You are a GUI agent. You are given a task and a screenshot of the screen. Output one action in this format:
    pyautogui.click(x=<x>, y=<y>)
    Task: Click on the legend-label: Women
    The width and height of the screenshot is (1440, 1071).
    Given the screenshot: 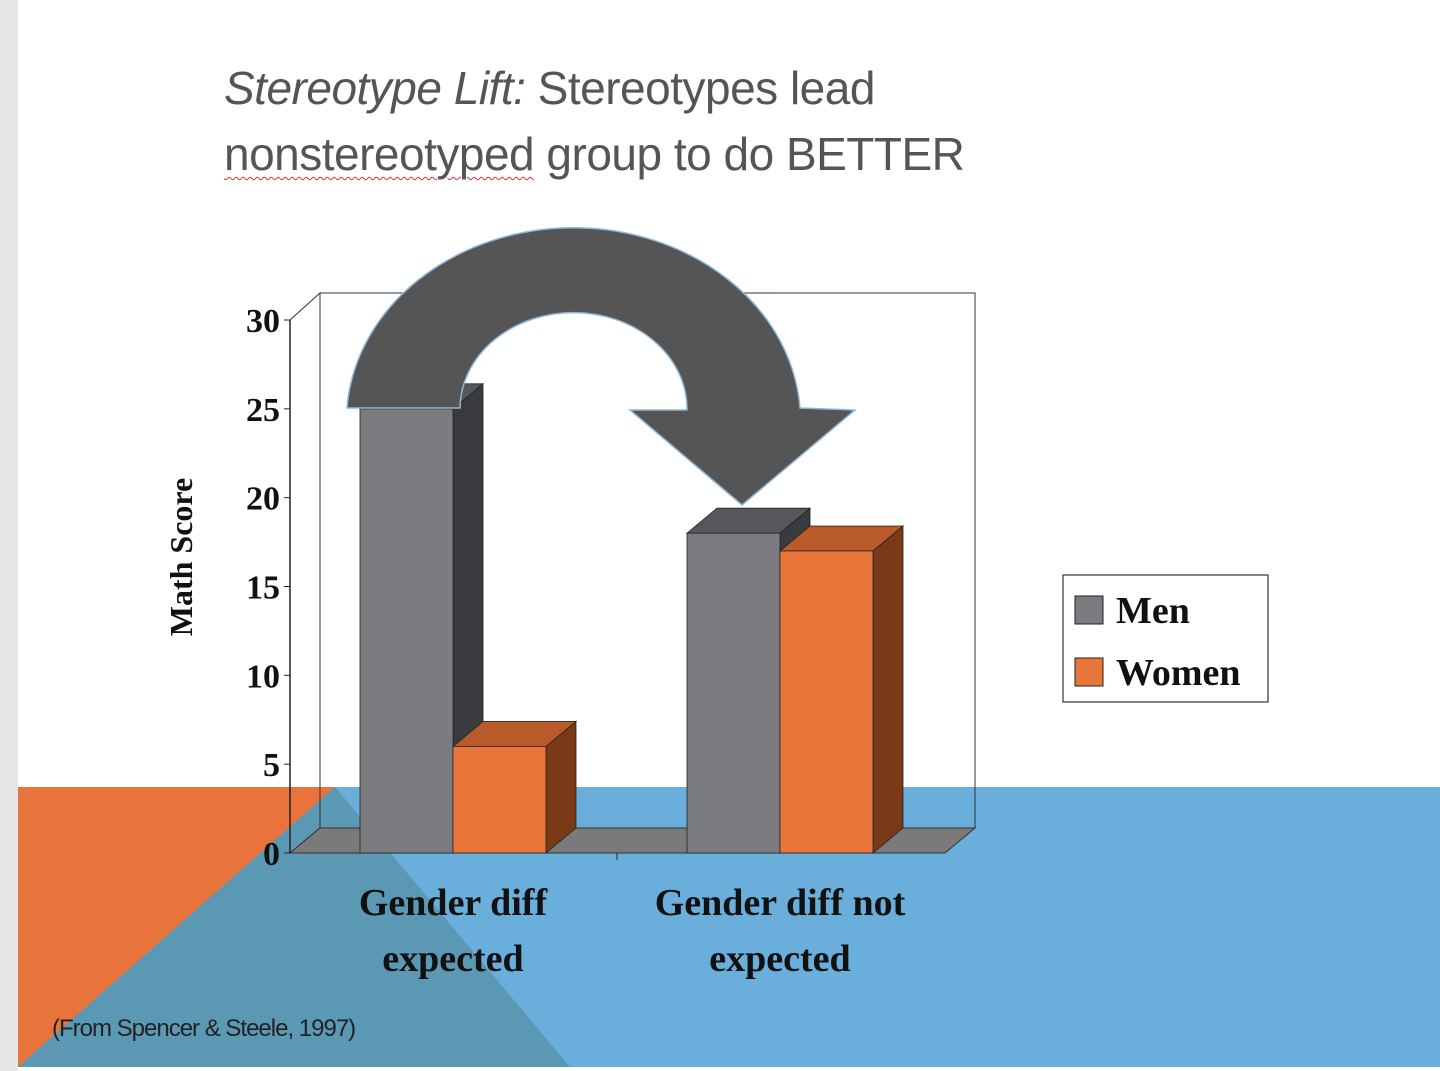 What is the action you would take?
    pyautogui.click(x=1178, y=673)
    